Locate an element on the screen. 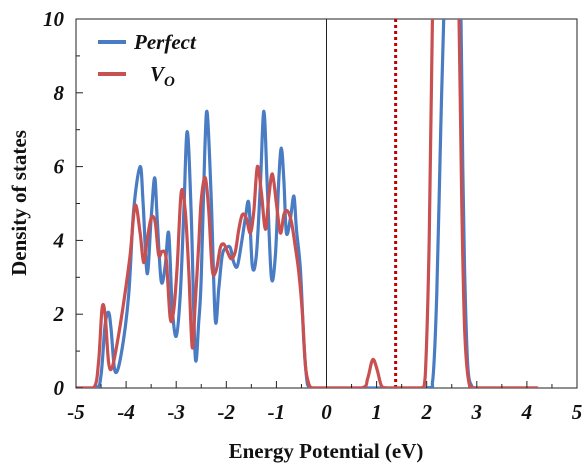 The image size is (586, 464). reference-lines is located at coordinates (362, 203).